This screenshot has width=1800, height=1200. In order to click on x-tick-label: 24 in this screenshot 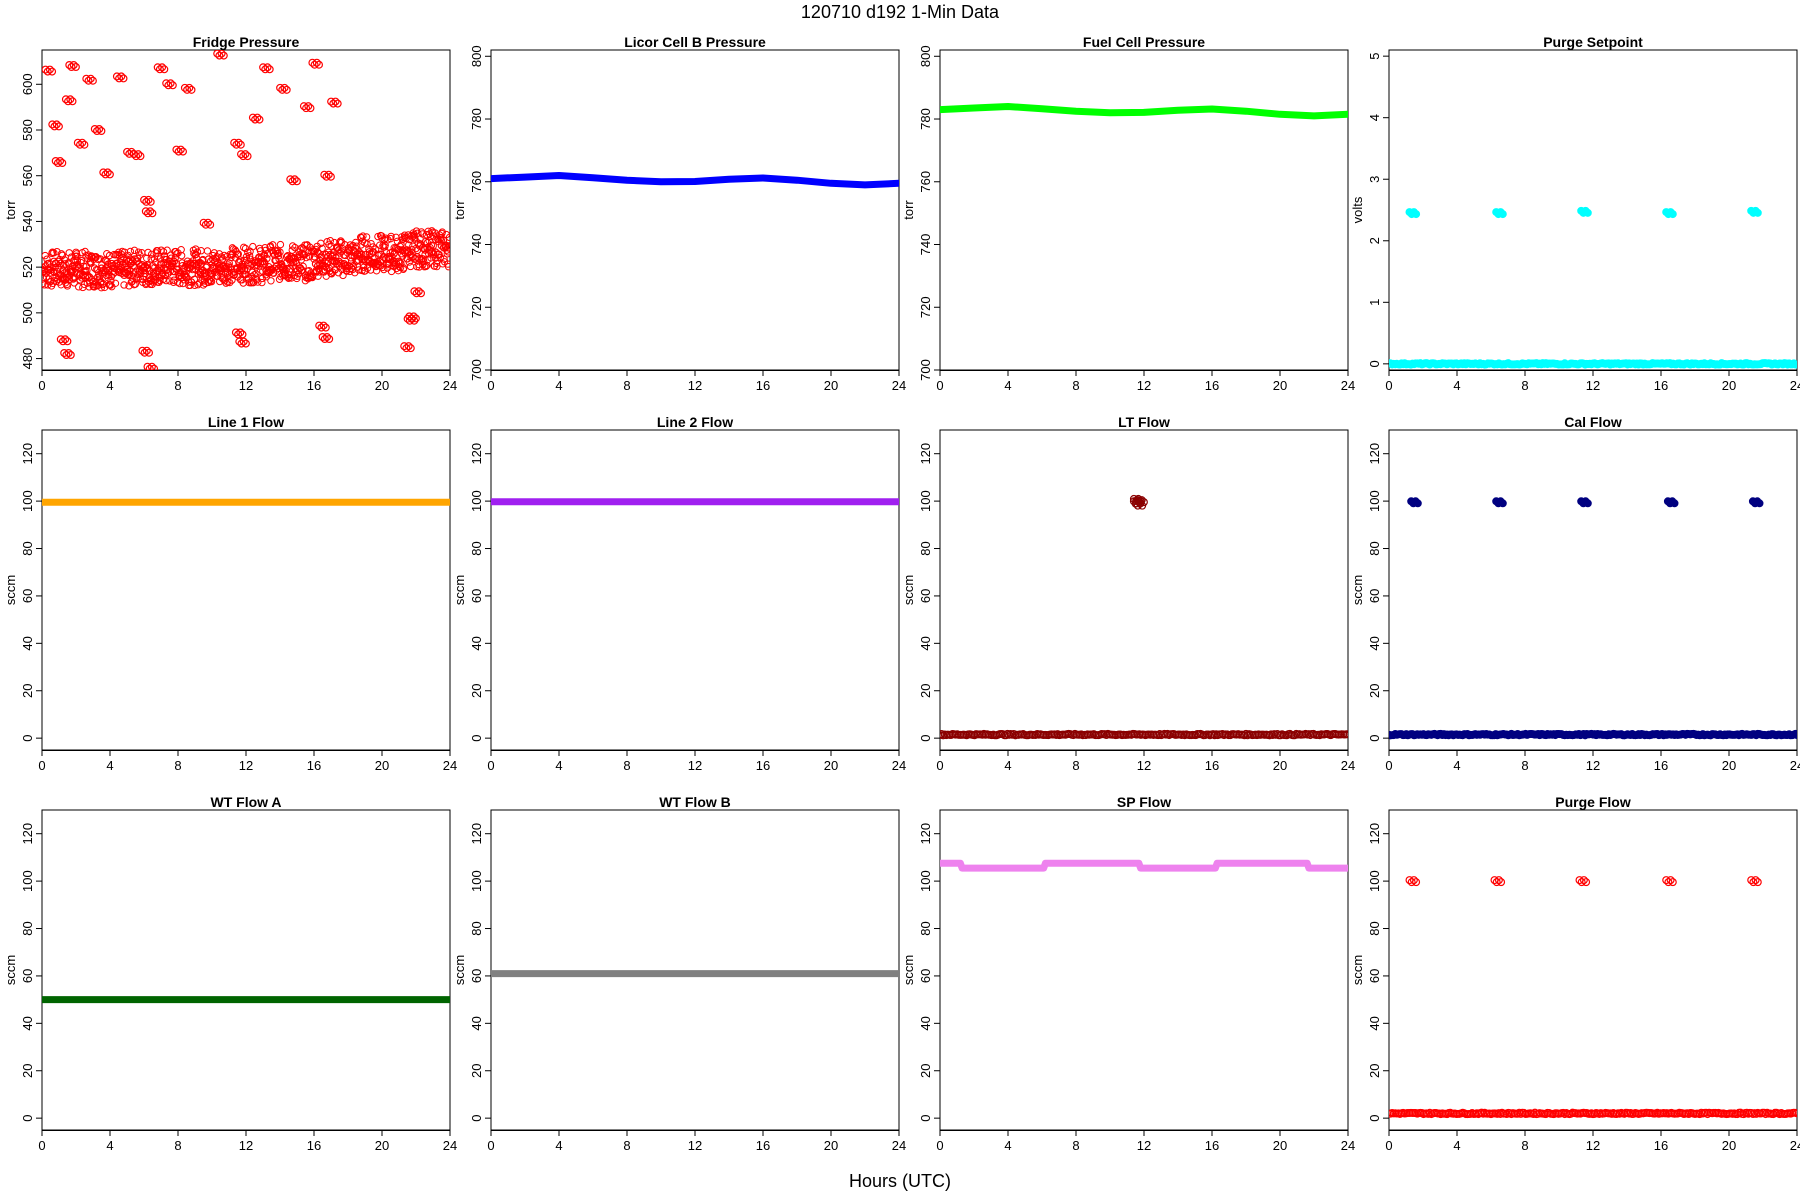, I will do `click(1795, 765)`.